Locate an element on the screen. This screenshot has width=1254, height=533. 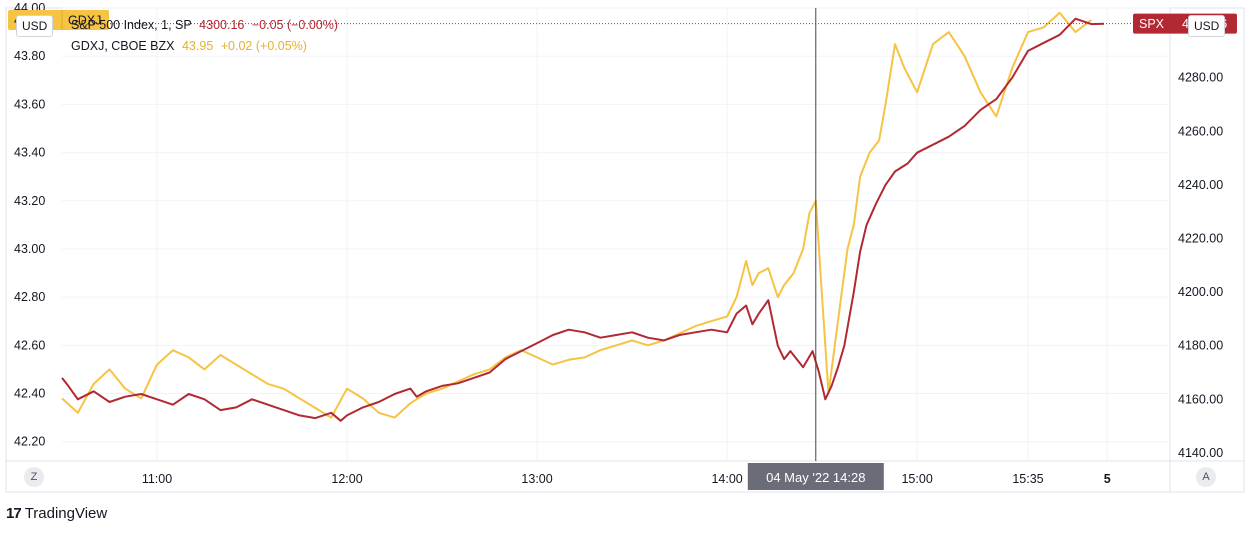
legend-spx-name: S&P 500 Index, 1, SP is located at coordinates (131, 25).